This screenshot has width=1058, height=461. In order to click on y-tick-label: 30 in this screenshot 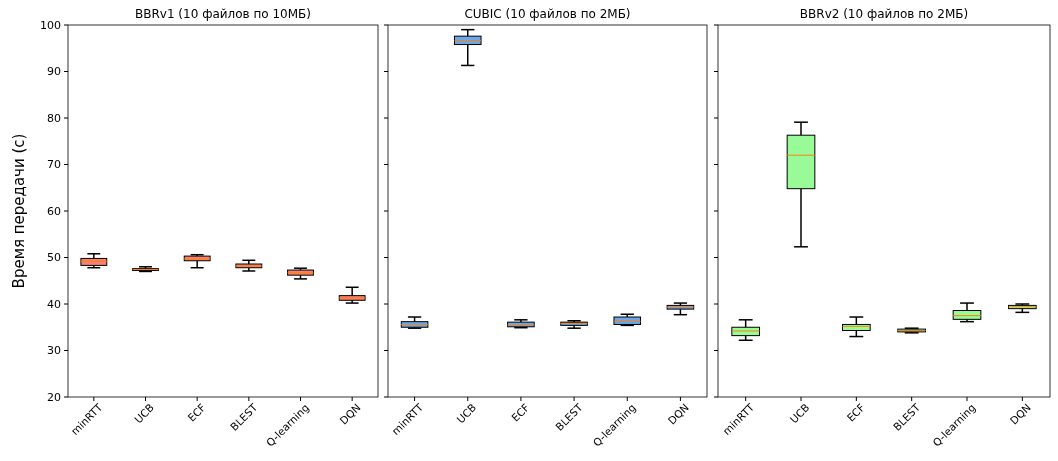, I will do `click(54, 351)`.